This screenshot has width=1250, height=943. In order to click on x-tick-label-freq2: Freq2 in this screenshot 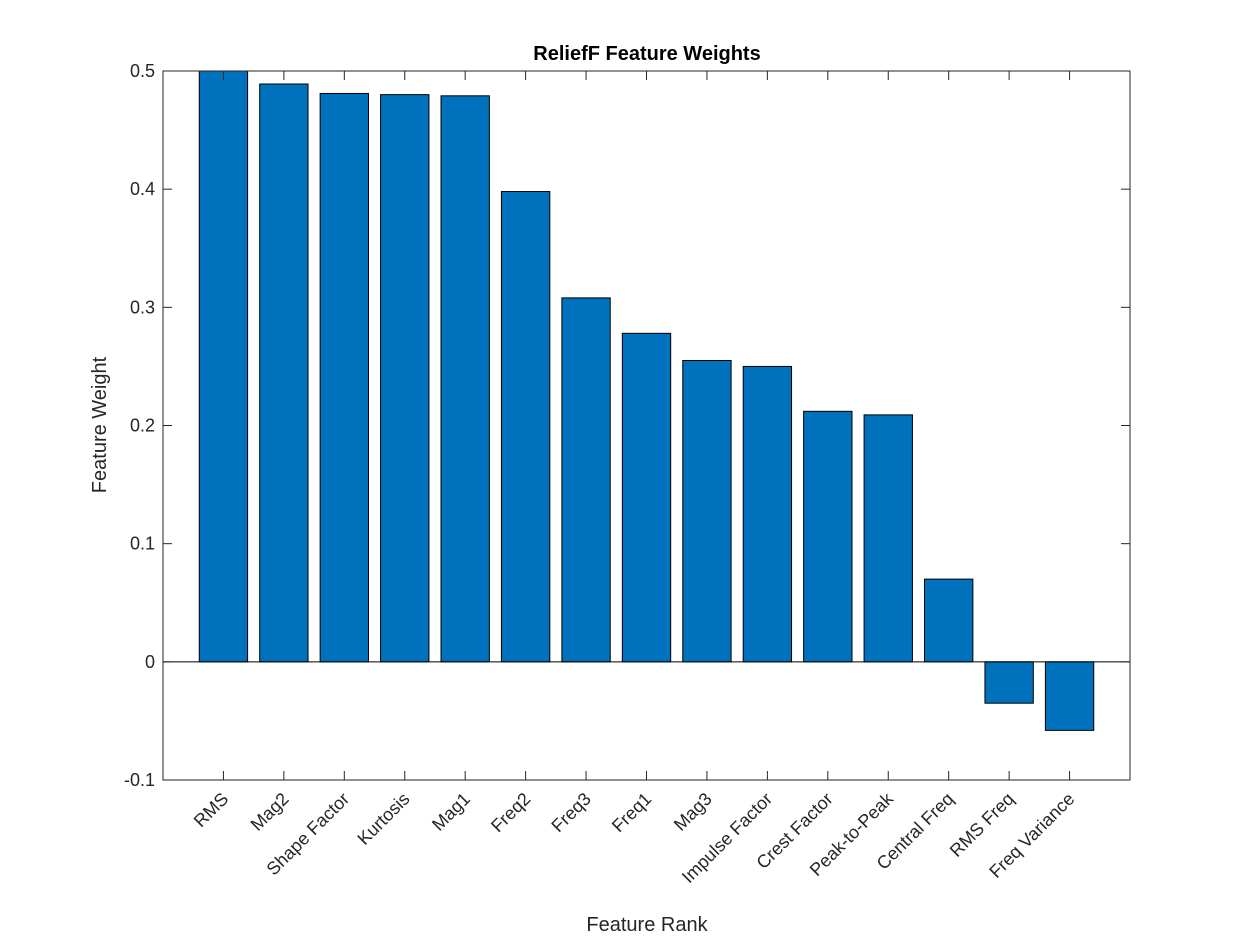, I will do `click(510, 812)`.